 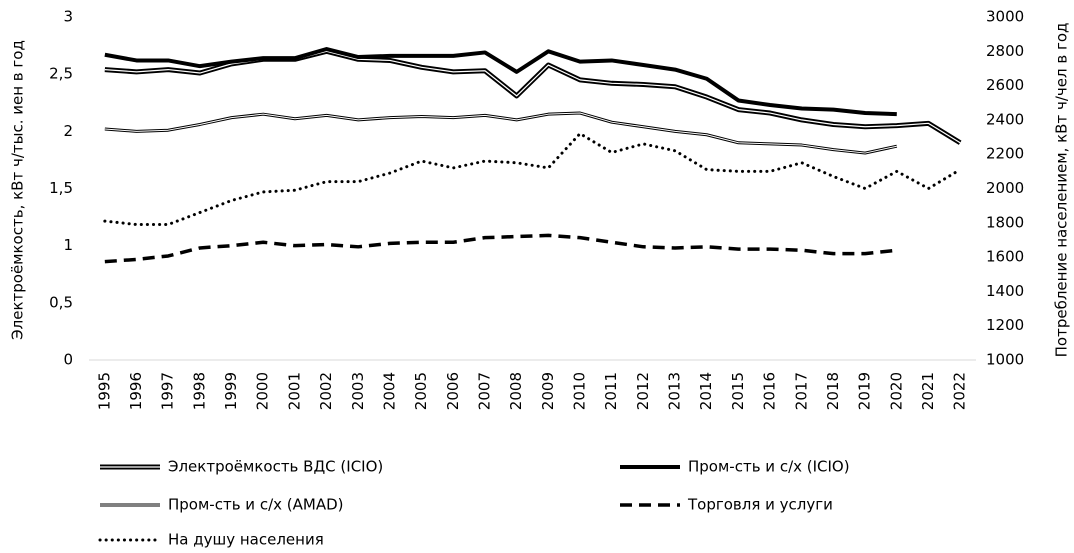 What do you see at coordinates (168, 391) in the screenshot?
I see `x-tick-label: 1997` at bounding box center [168, 391].